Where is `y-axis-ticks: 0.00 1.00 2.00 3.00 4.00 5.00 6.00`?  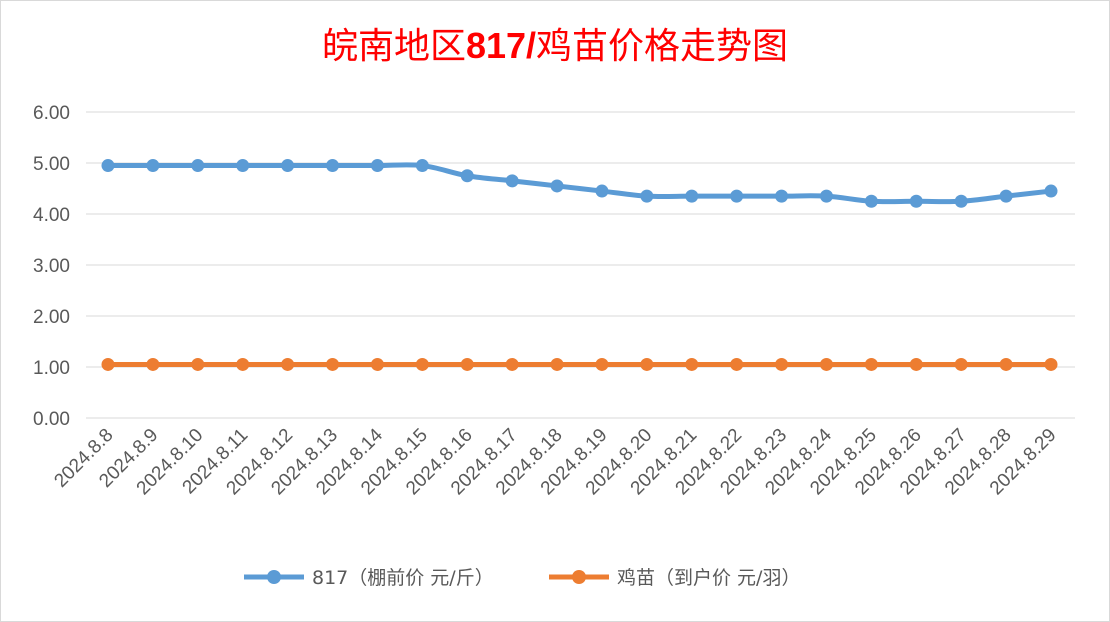 y-axis-ticks: 0.00 1.00 2.00 3.00 4.00 5.00 6.00 is located at coordinates (51, 266).